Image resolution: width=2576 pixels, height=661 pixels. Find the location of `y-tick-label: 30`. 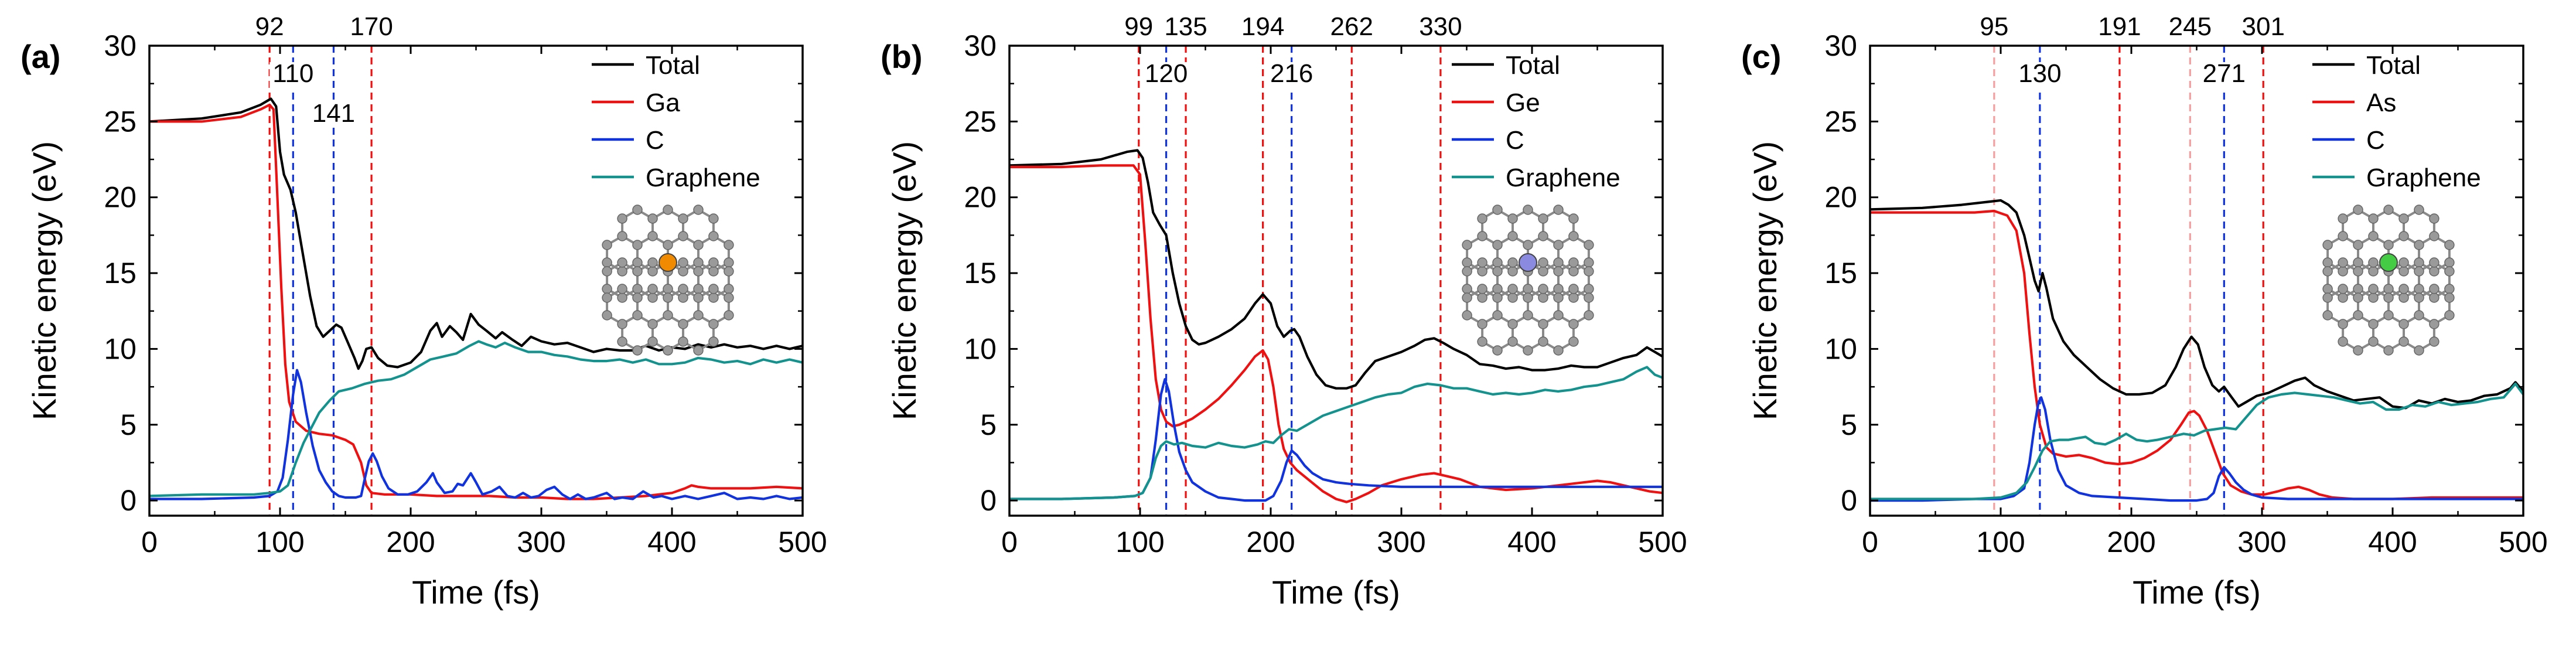

y-tick-label: 30 is located at coordinates (1840, 45).